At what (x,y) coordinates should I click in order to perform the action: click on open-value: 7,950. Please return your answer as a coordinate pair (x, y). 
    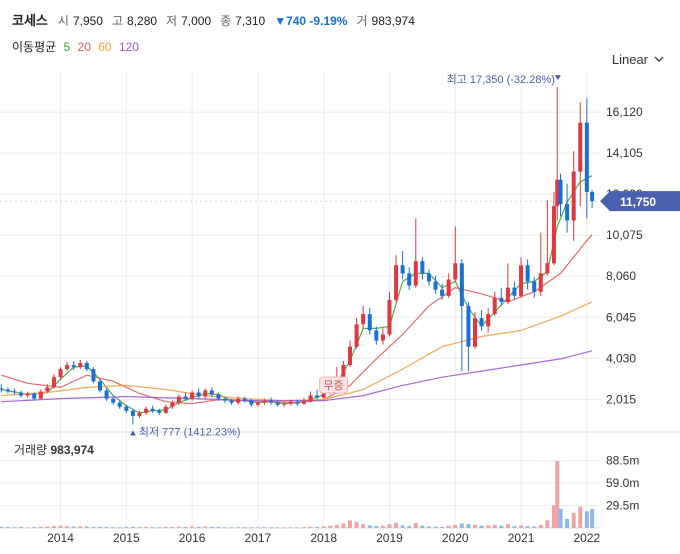
    Looking at the image, I should click on (87, 21).